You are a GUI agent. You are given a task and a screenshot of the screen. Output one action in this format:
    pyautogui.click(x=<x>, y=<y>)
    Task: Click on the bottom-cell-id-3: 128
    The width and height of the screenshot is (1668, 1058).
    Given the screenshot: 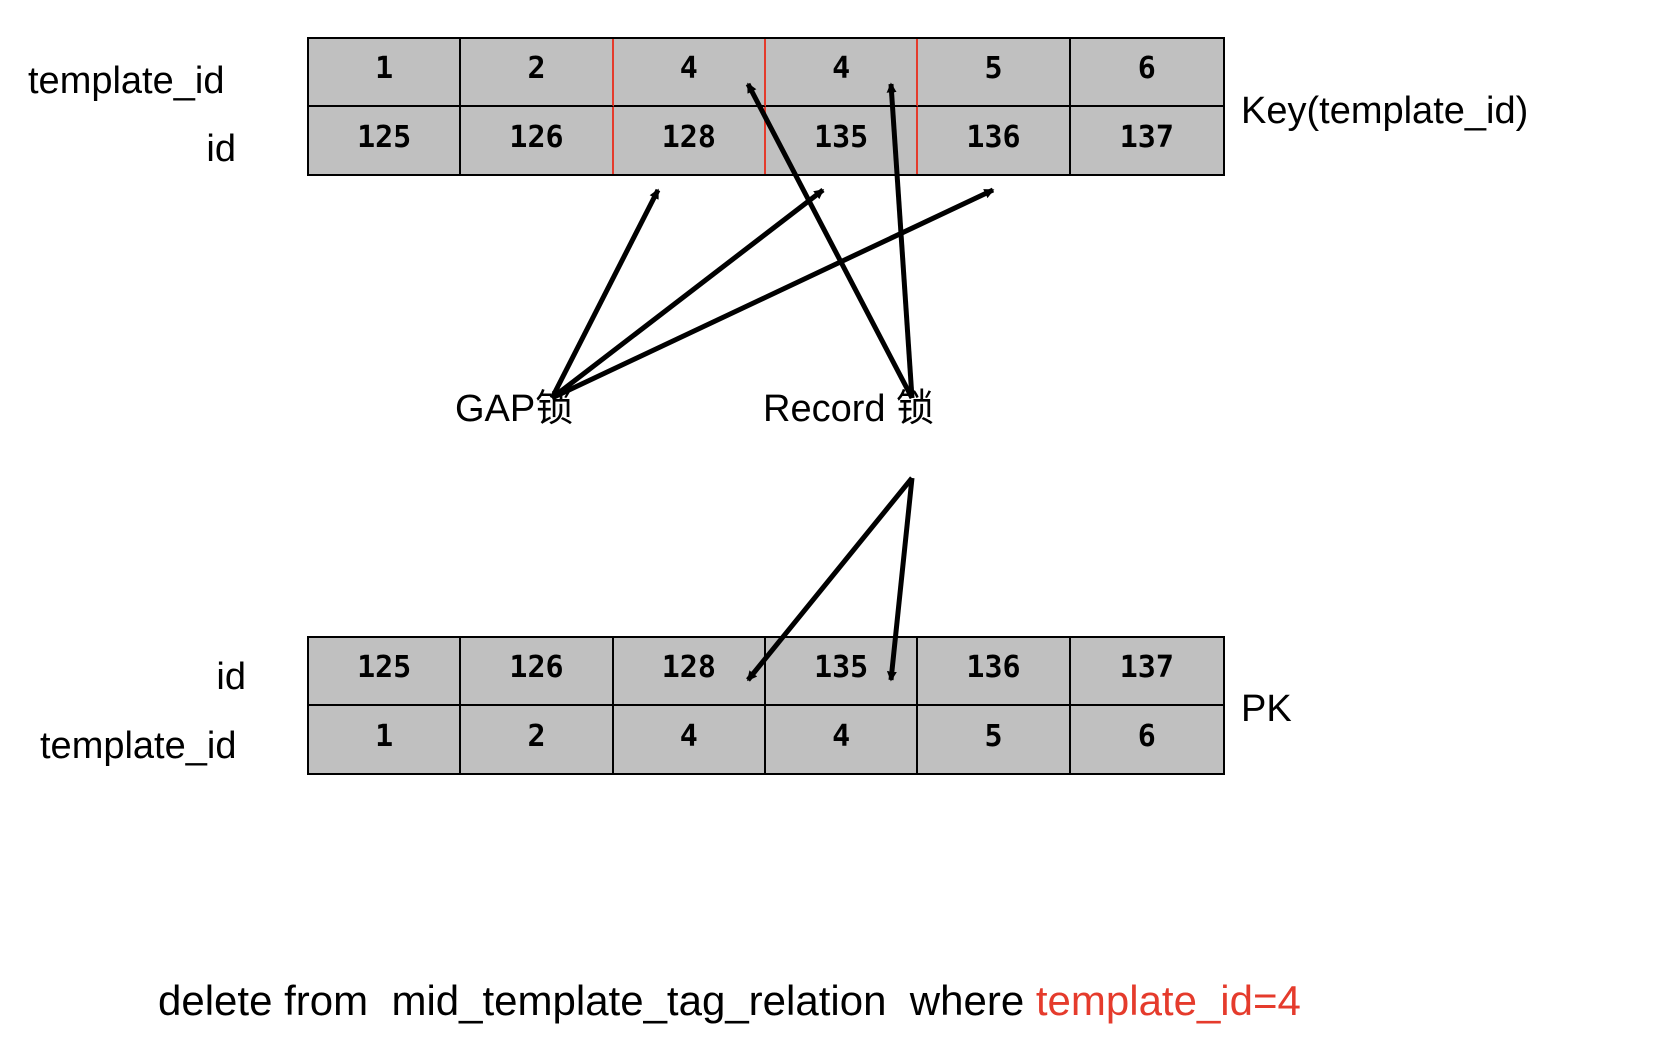 What is the action you would take?
    pyautogui.click(x=689, y=672)
    